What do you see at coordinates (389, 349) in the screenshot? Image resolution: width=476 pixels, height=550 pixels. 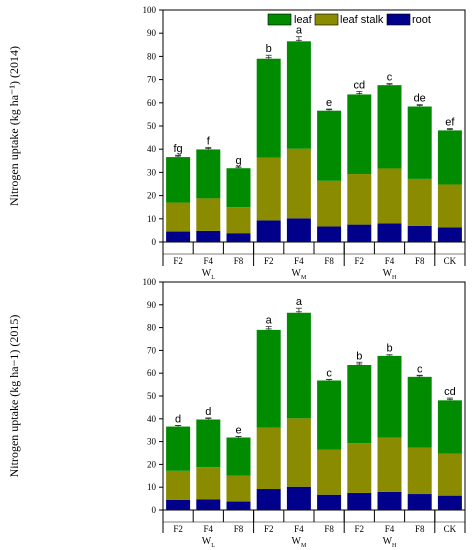 I see `significance-letter: b` at bounding box center [389, 349].